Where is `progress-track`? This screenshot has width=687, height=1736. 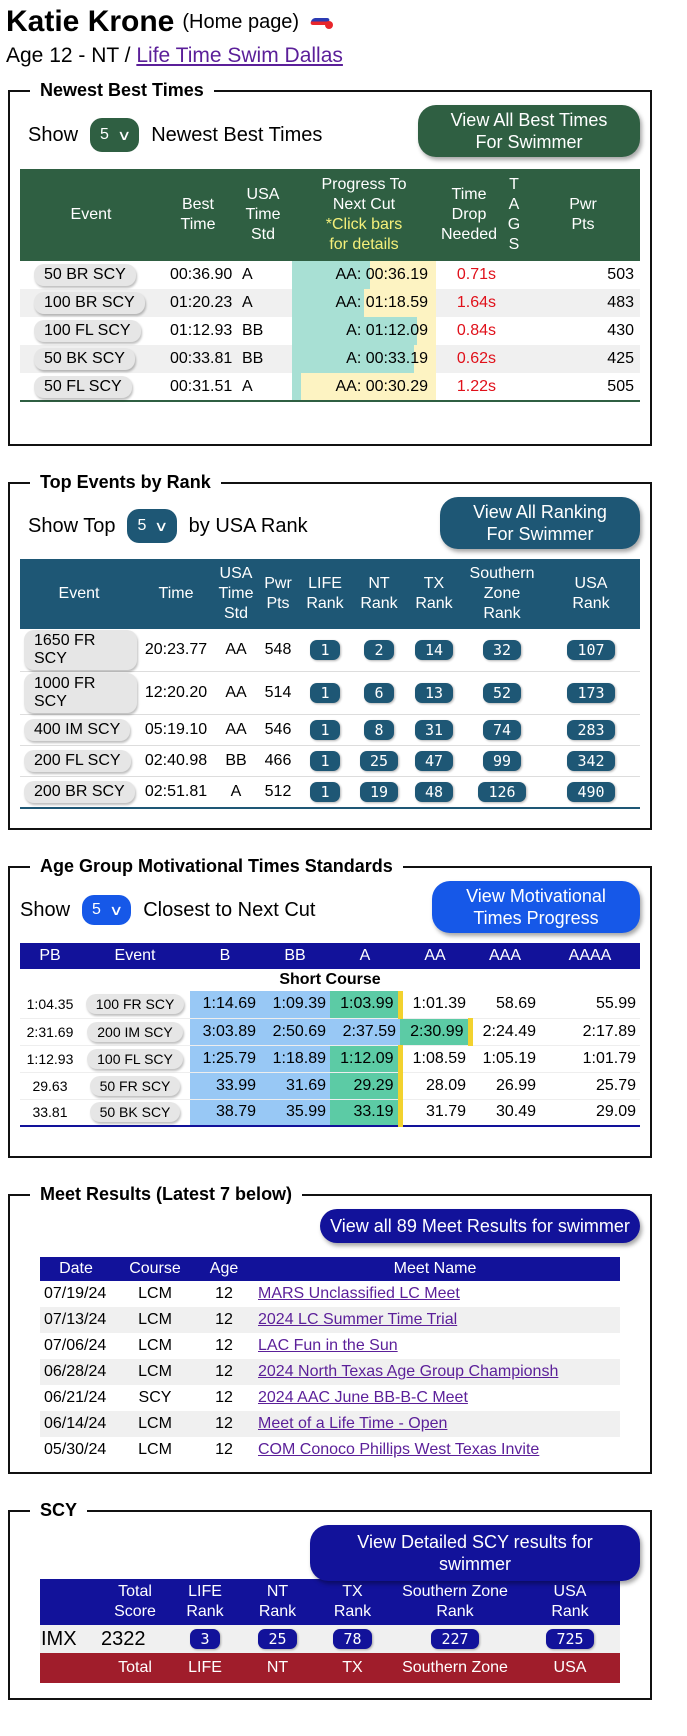 progress-track is located at coordinates (364, 386).